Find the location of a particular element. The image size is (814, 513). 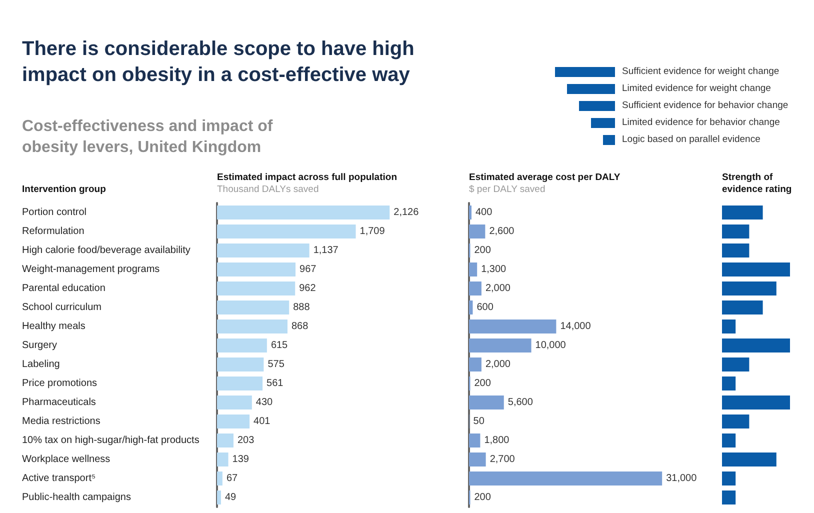

data-label: 868 is located at coordinates (300, 326).